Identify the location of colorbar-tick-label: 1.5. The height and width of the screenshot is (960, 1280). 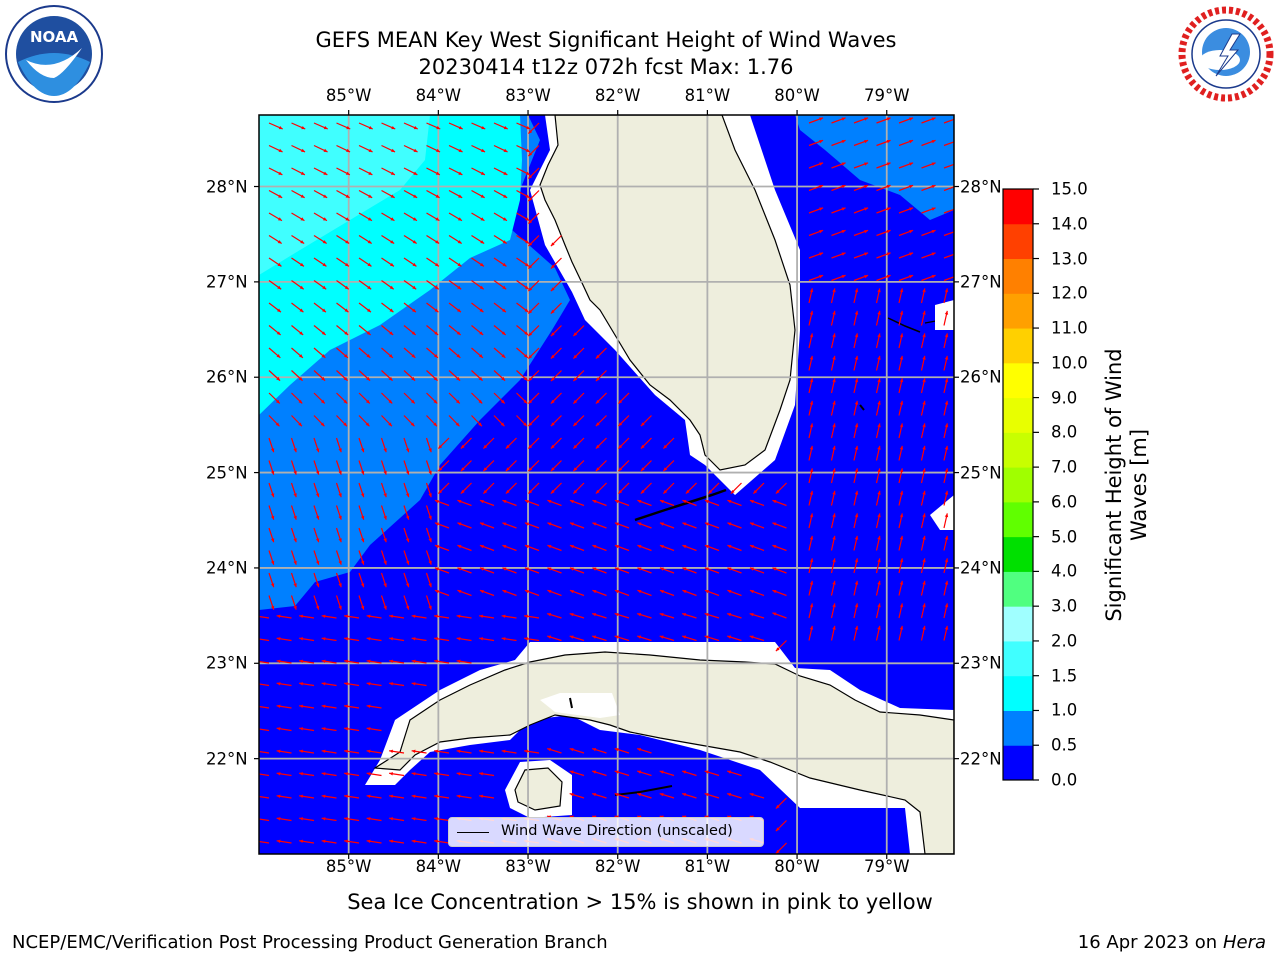
(1064, 676).